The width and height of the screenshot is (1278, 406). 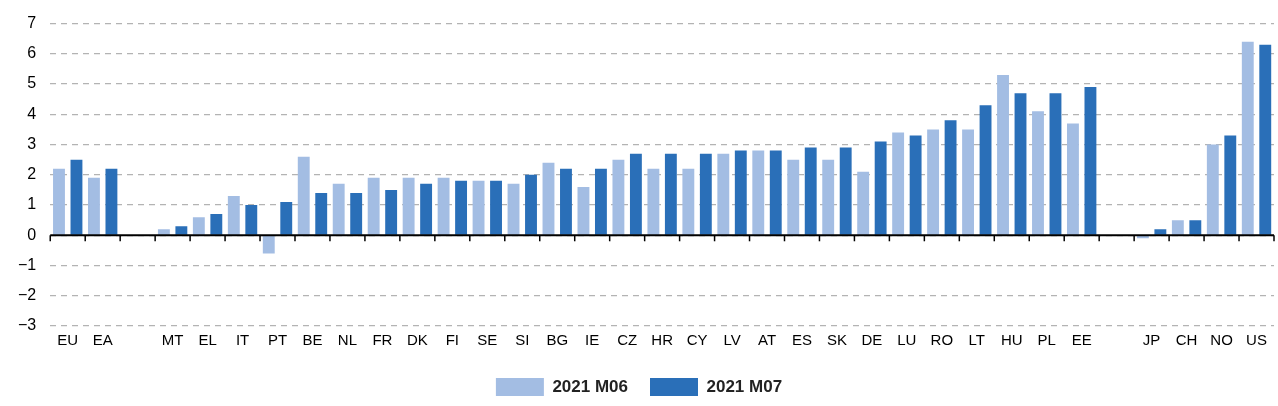 I want to click on x-tick-label: BE, so click(x=312, y=340).